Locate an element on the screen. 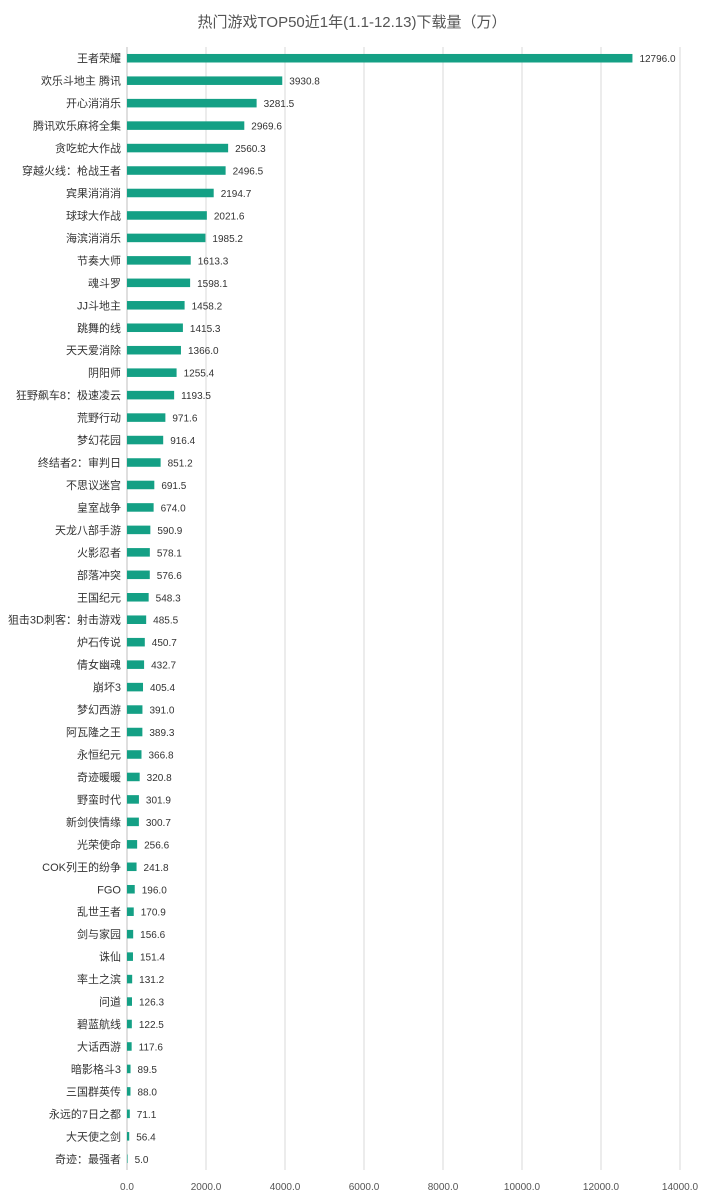 Image resolution: width=704 pixels, height=1200 pixels. category-label: 腾讯欢乐麻将全集 is located at coordinates (77, 126).